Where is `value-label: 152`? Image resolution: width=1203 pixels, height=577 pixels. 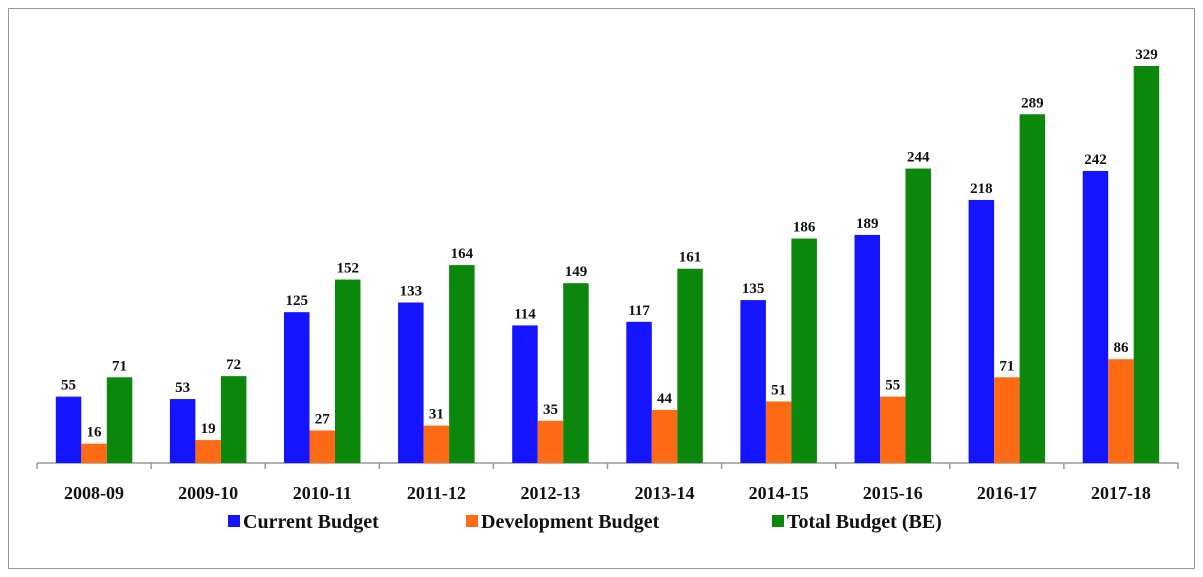 value-label: 152 is located at coordinates (348, 269).